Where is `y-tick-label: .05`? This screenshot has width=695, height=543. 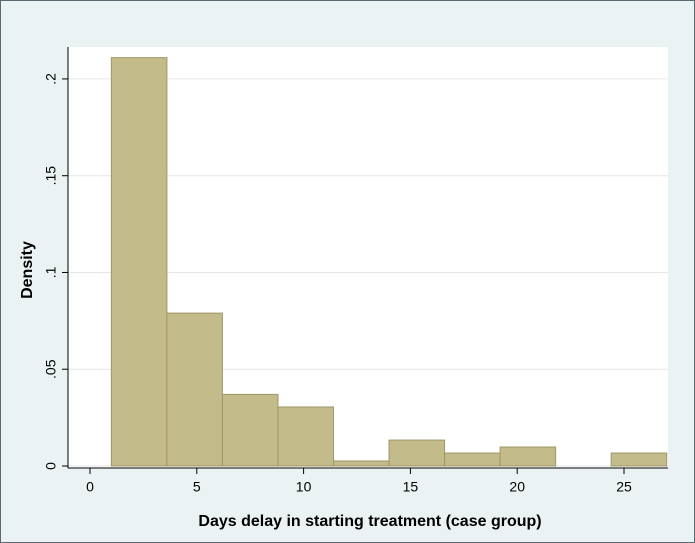
y-tick-label: .05 is located at coordinates (51, 369).